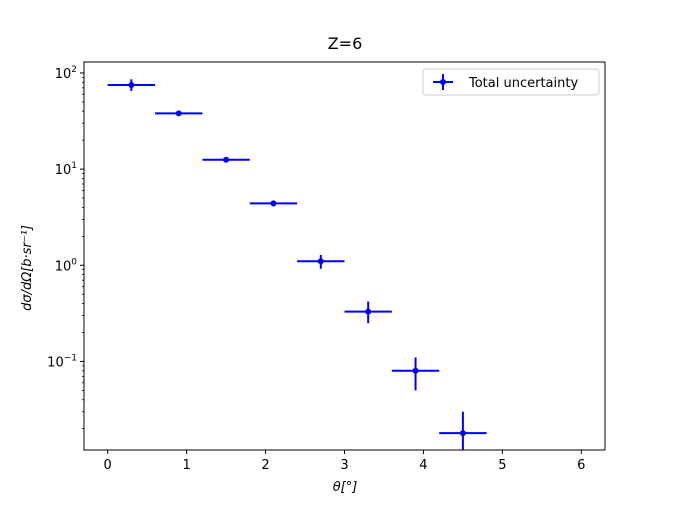 Image resolution: width=673 pixels, height=505 pixels. What do you see at coordinates (345, 43) in the screenshot?
I see `chart-title: Z=6` at bounding box center [345, 43].